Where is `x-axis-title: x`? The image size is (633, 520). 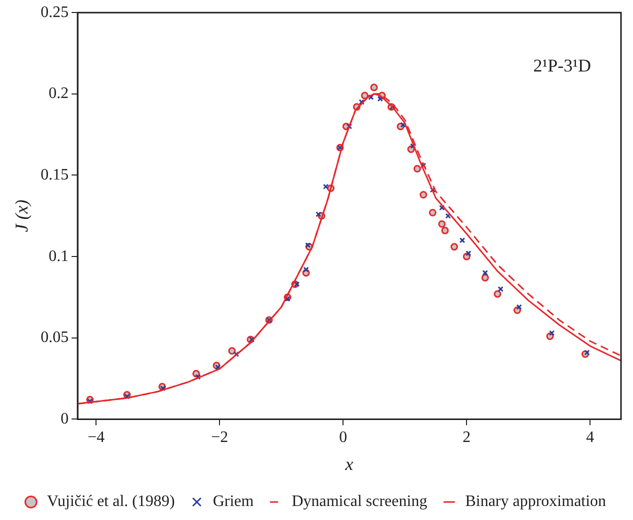 x-axis-title: x is located at coordinates (349, 464).